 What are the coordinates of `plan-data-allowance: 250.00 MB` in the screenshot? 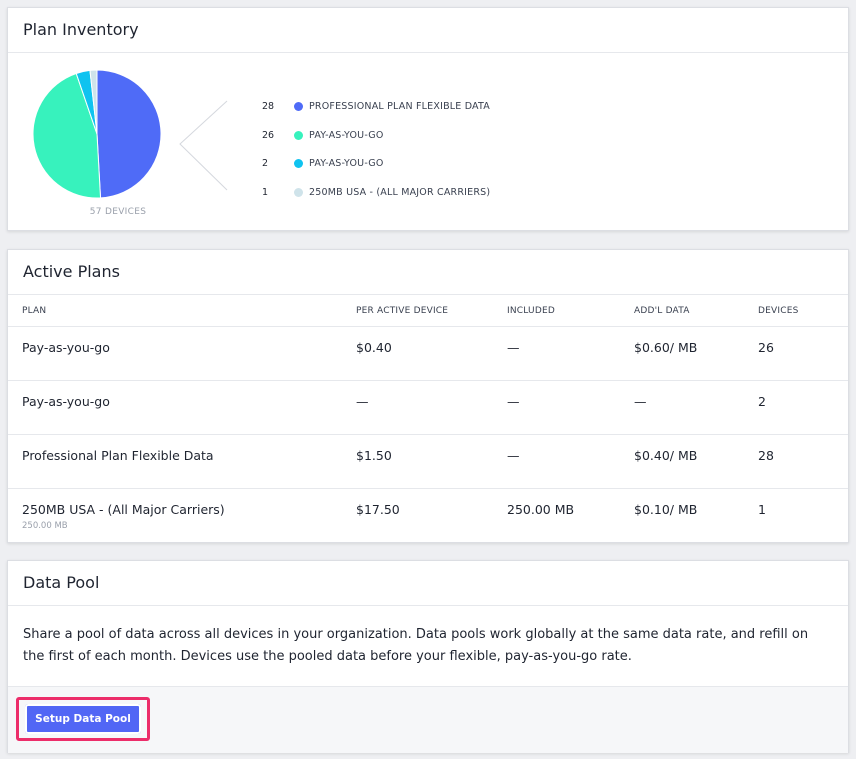 It's located at (45, 526).